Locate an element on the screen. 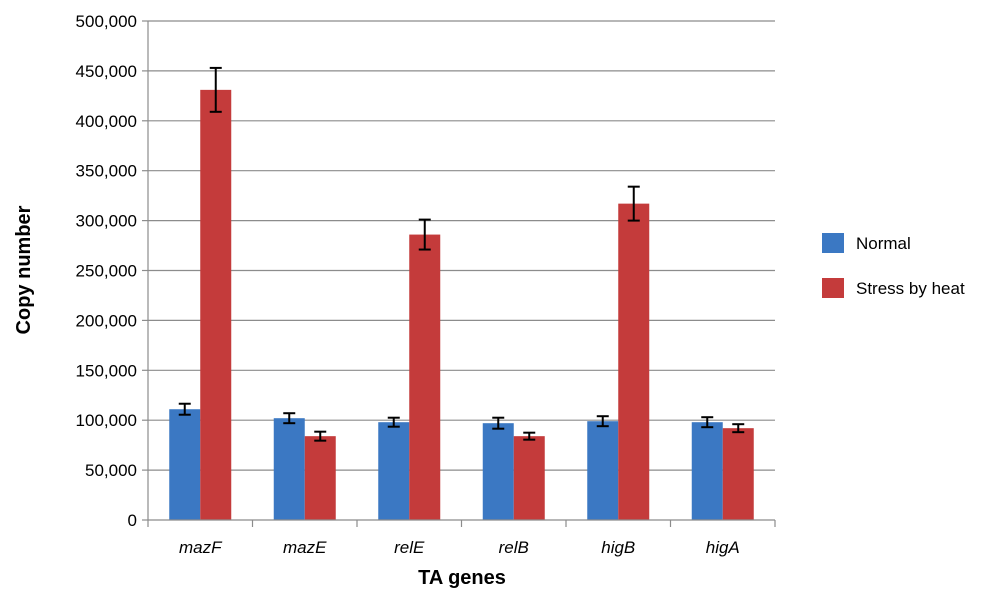 This screenshot has width=995, height=596. y-tick-label: 500,000 is located at coordinates (106, 21).